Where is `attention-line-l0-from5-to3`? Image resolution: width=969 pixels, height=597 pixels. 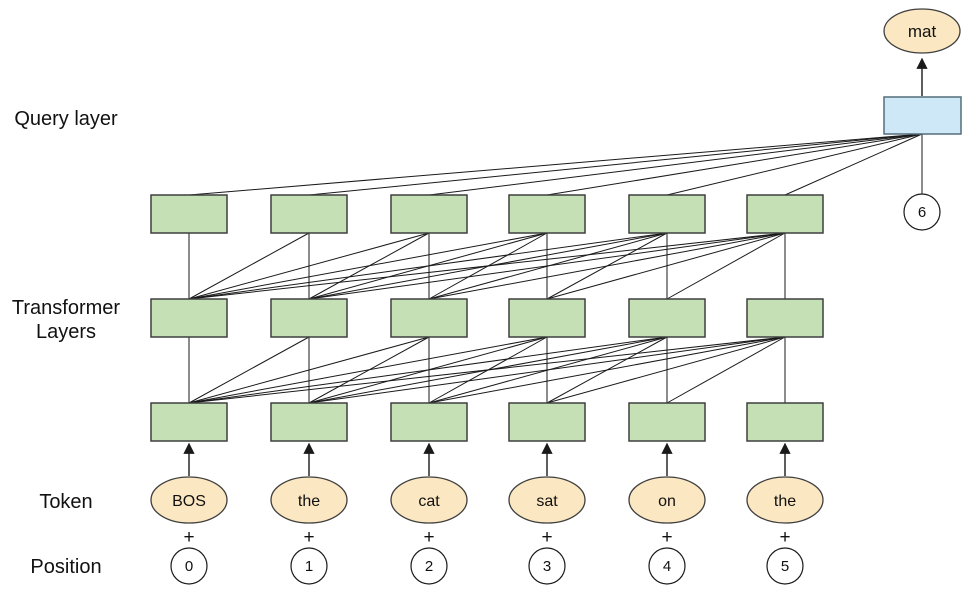
attention-line-l0-from5-to3 is located at coordinates (666, 266).